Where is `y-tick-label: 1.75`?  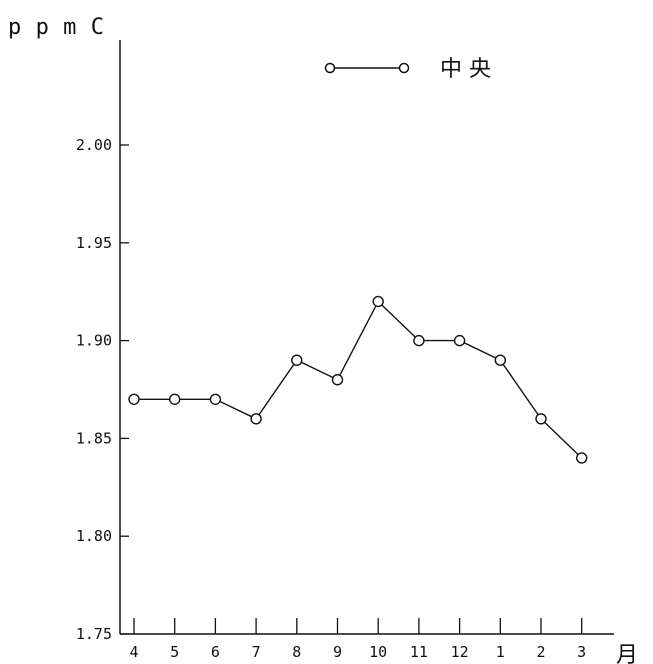
y-tick-label: 1.75 is located at coordinates (94, 634).